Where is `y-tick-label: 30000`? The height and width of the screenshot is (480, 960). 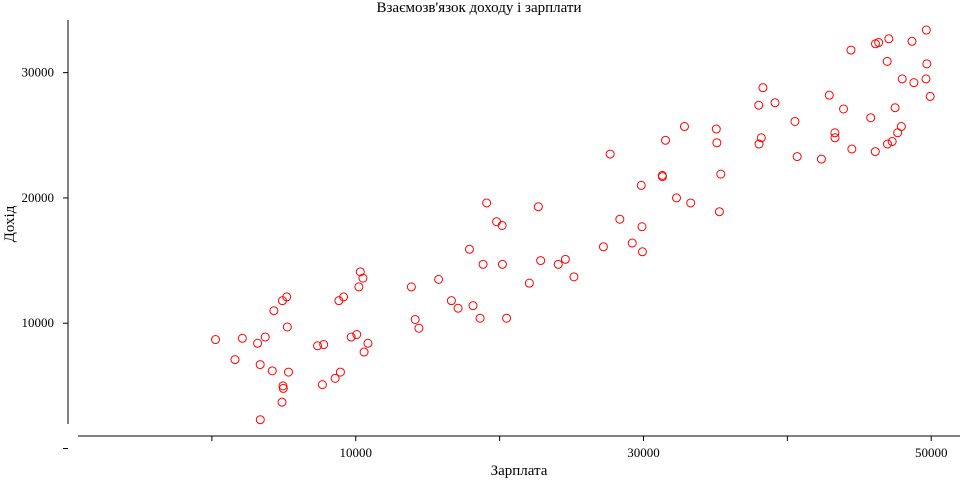 y-tick-label: 30000 is located at coordinates (38, 72).